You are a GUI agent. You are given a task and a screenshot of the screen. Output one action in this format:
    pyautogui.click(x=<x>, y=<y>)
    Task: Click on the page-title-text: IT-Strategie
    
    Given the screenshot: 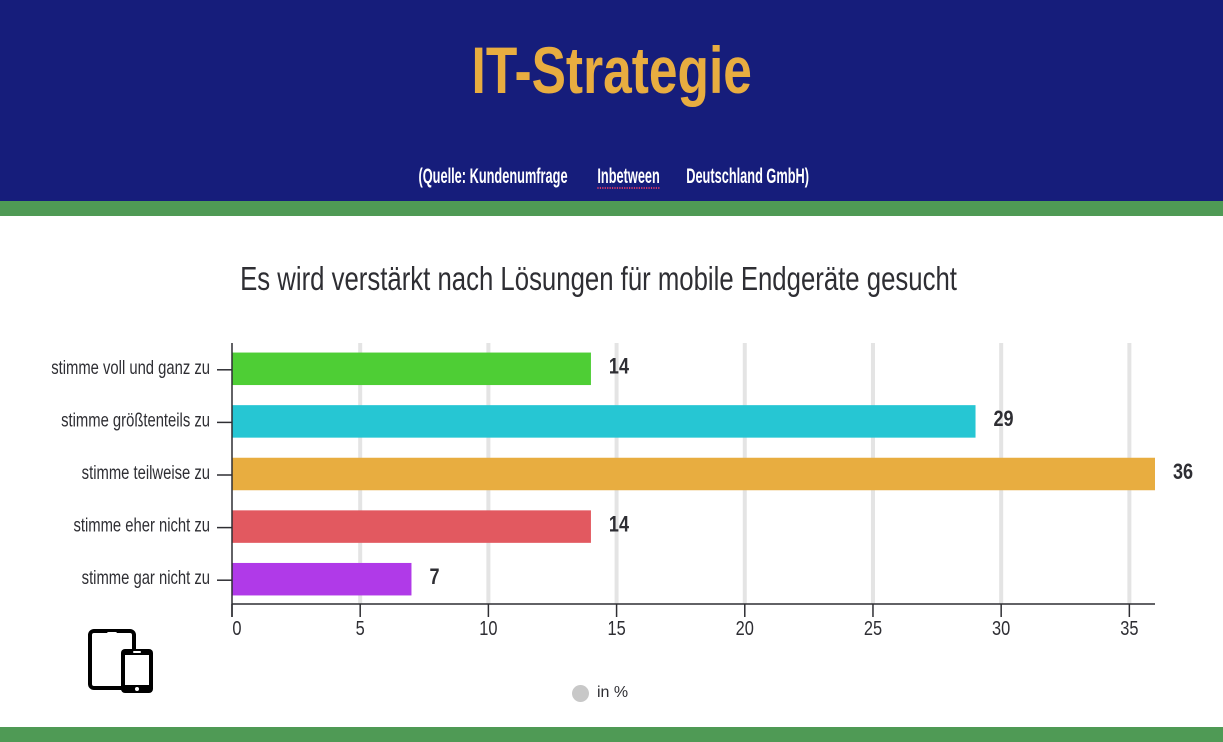 What is the action you would take?
    pyautogui.click(x=611, y=70)
    